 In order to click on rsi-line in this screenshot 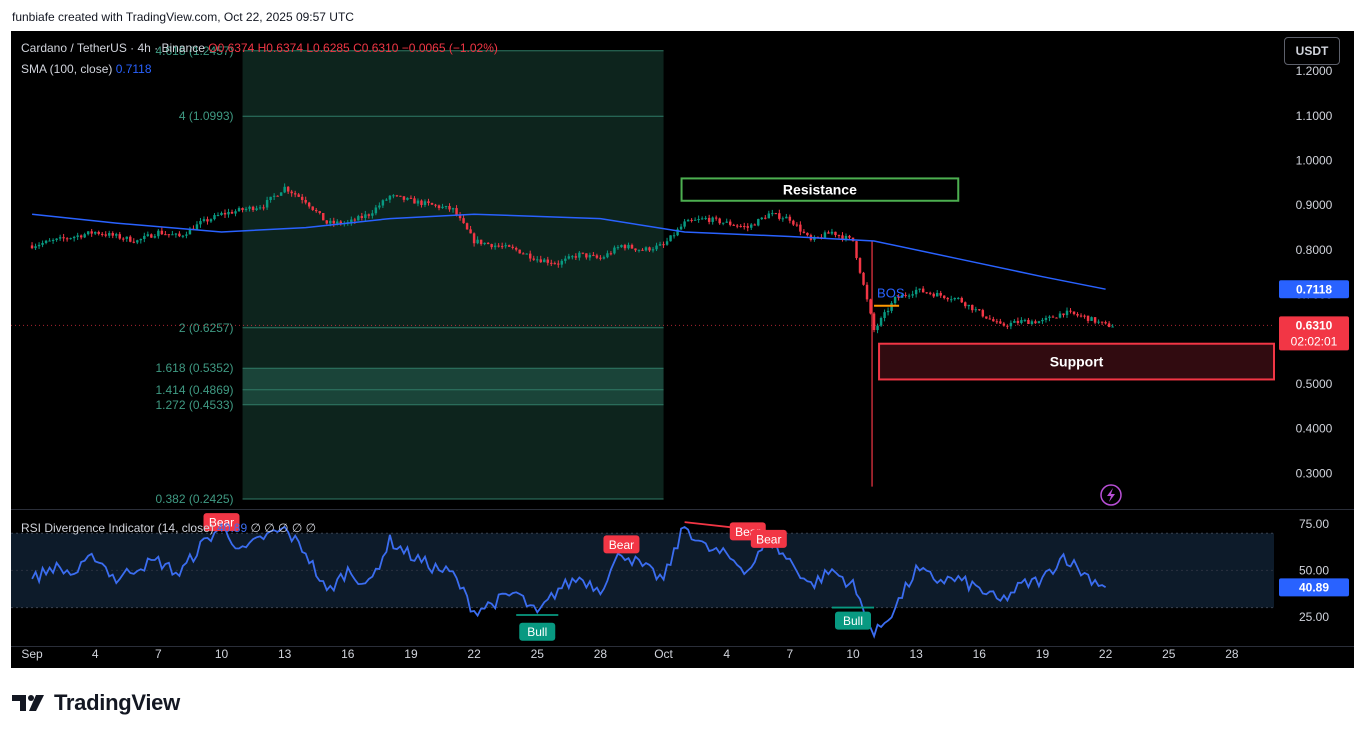, I will do `click(569, 579)`.